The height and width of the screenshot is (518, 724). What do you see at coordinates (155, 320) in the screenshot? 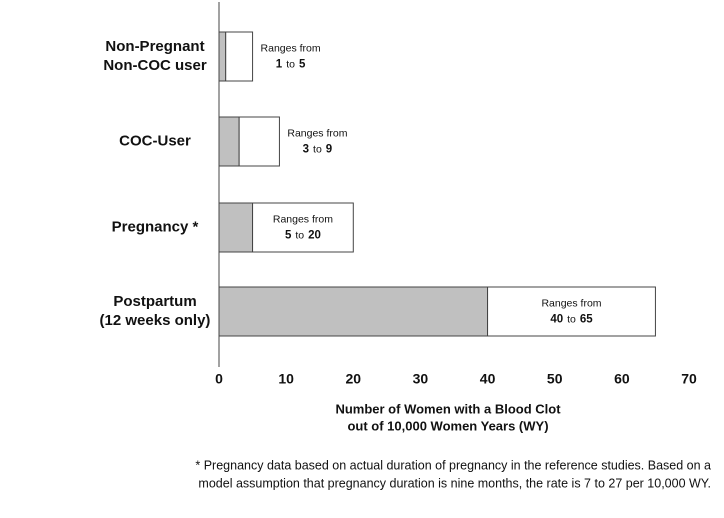
I see `category-label: (12 weeks only)` at bounding box center [155, 320].